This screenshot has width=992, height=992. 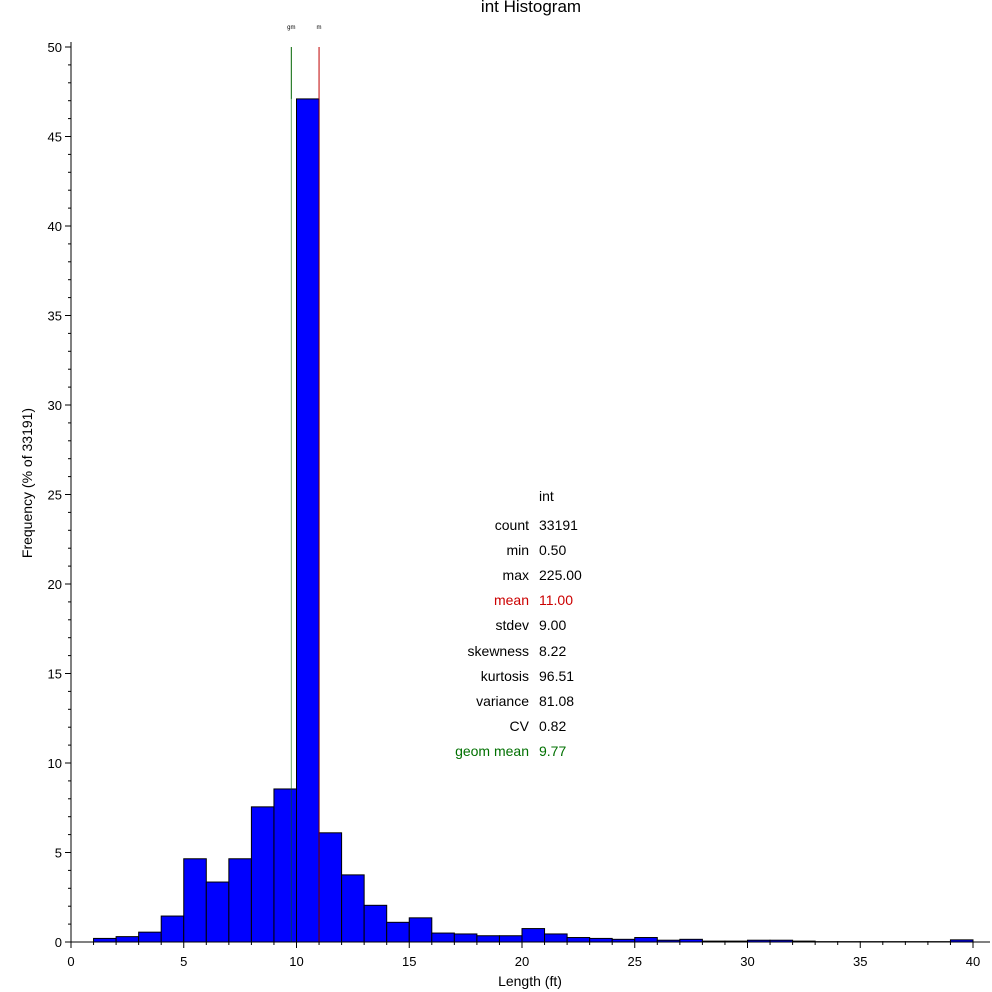 I want to click on reference-label-gm: gm, so click(x=291, y=28).